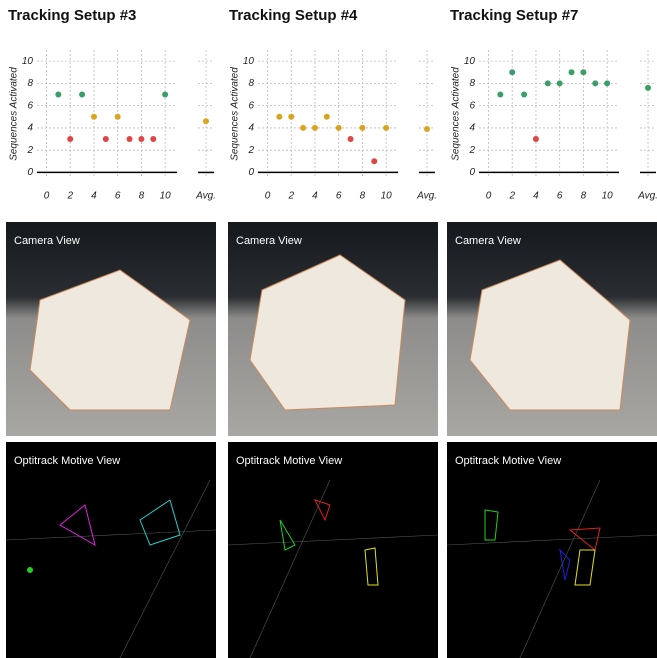  Describe the element at coordinates (514, 15) in the screenshot. I see `chart-title: Tracking Setup #7` at that location.